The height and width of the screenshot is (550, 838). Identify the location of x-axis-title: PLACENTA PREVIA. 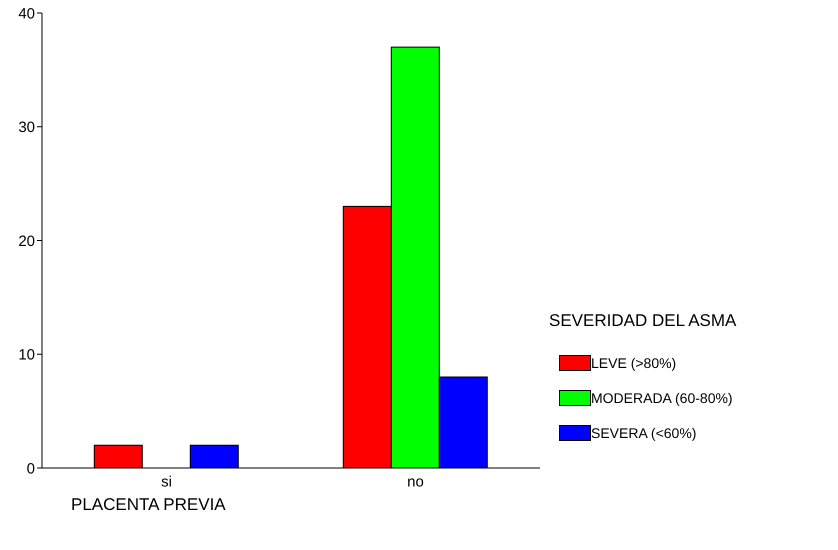
(148, 505).